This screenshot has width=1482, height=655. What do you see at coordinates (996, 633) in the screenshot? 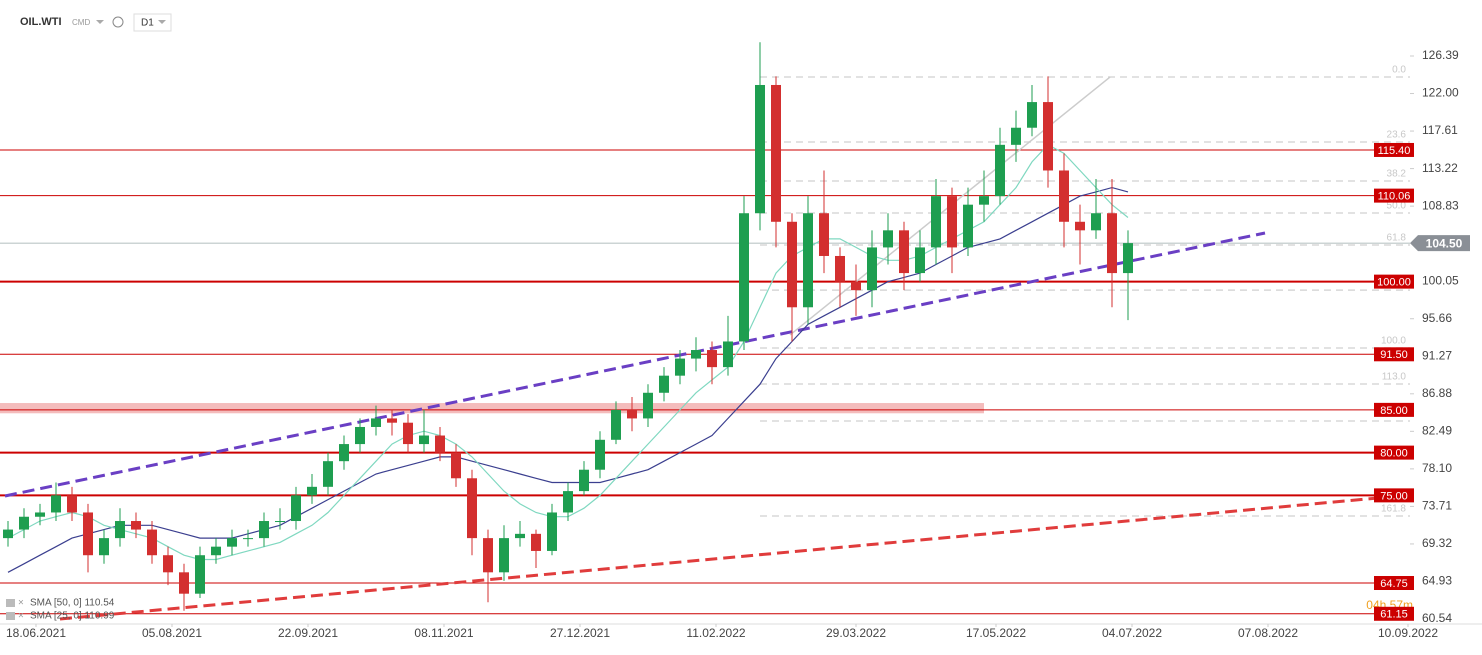
I see `x-tick-label: 17.05.2022` at bounding box center [996, 633].